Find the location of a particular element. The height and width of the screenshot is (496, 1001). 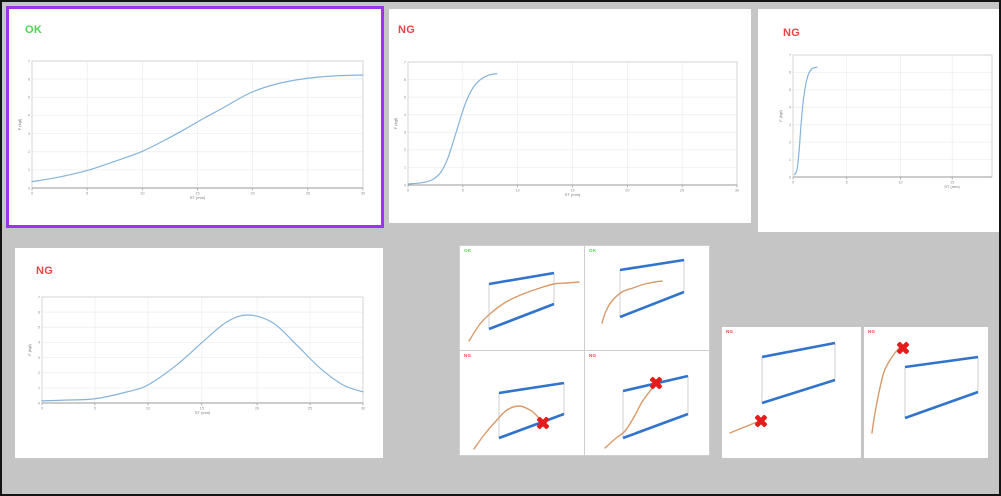

mini-panel-ok-ends-inside: OK is located at coordinates (647, 298).